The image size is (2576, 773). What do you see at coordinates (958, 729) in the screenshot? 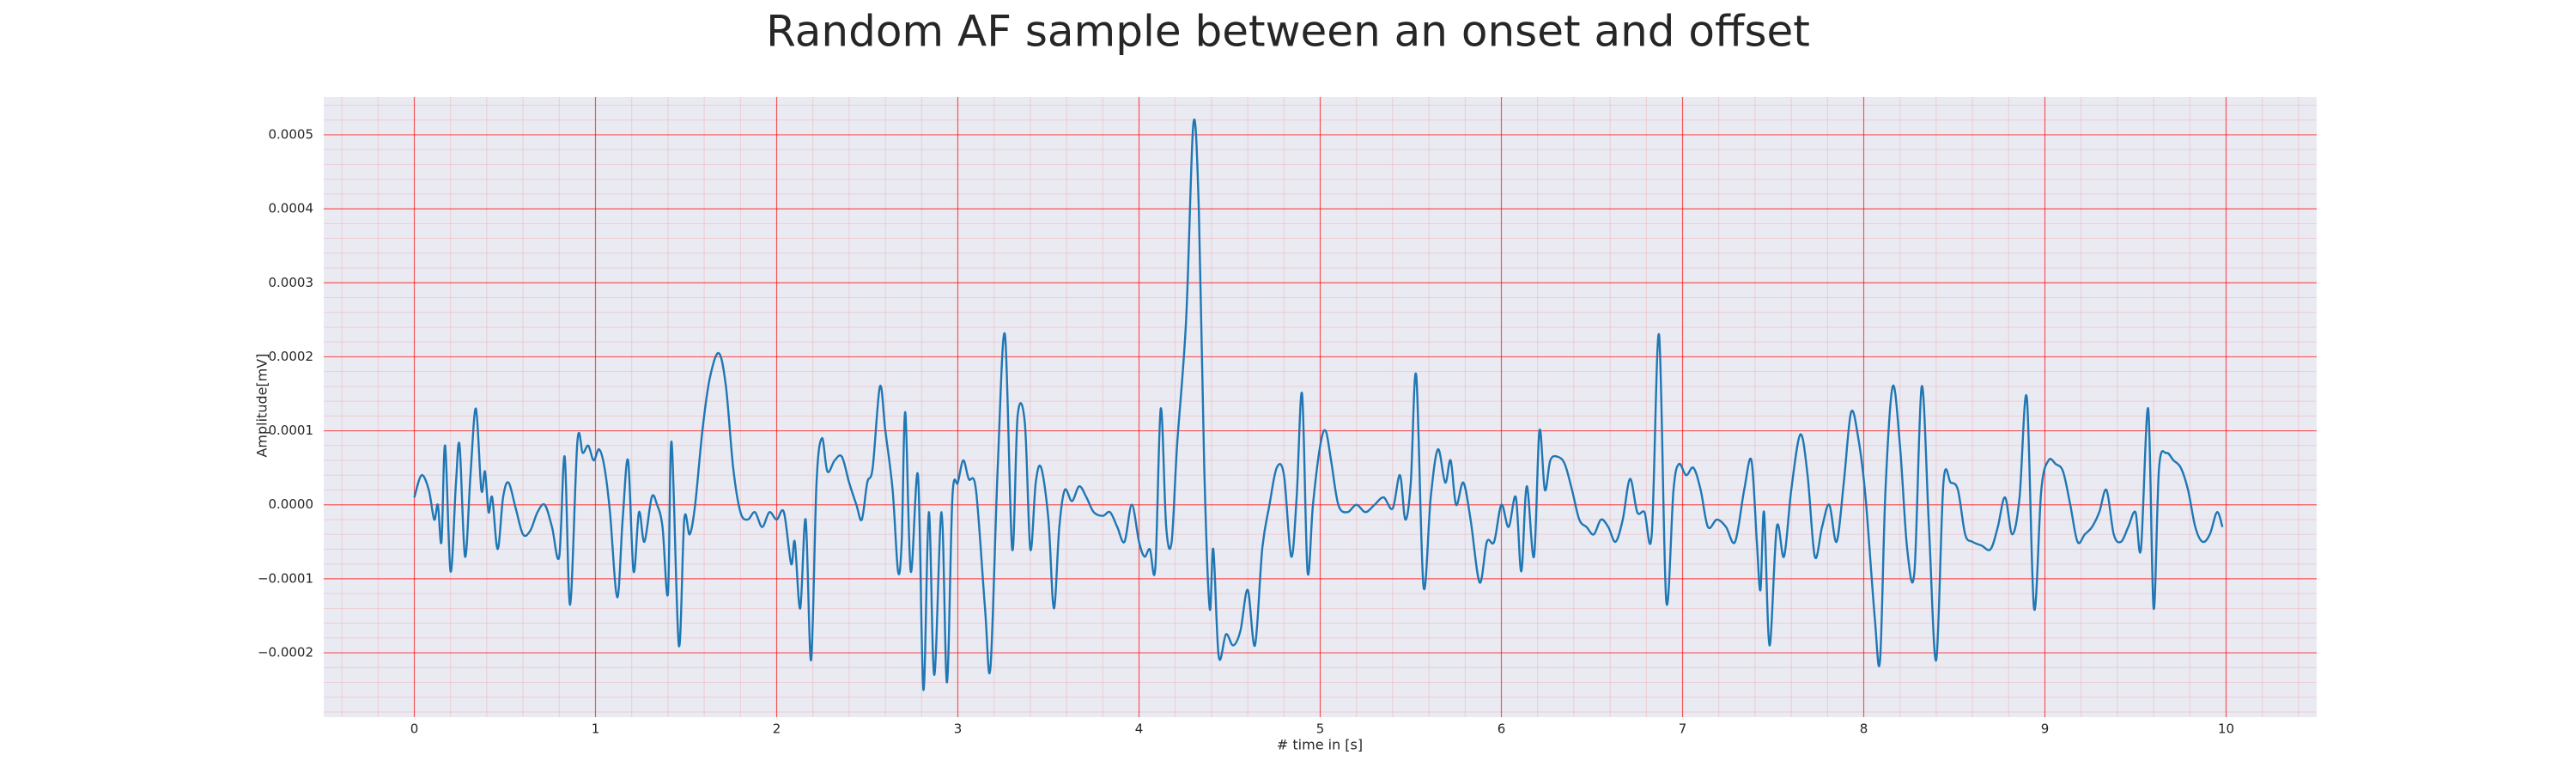
I see `x-tick-label: 3` at bounding box center [958, 729].